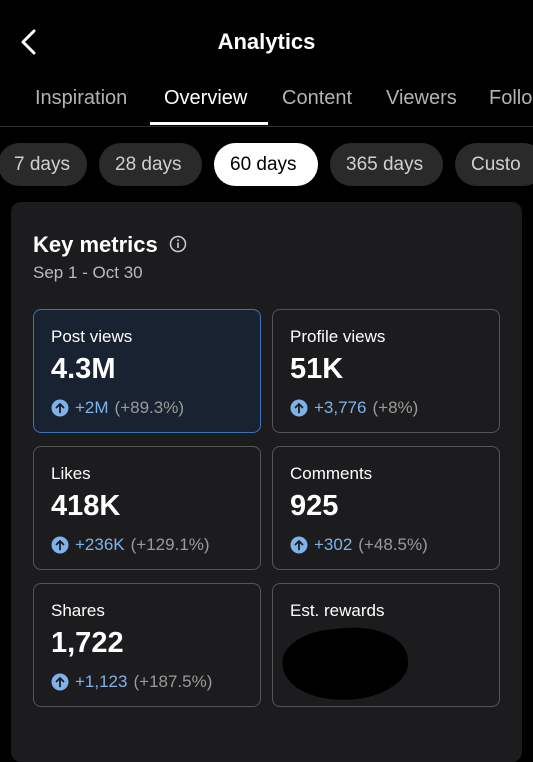 The width and height of the screenshot is (533, 762). What do you see at coordinates (266, 164) in the screenshot?
I see `chip: 60 days` at bounding box center [266, 164].